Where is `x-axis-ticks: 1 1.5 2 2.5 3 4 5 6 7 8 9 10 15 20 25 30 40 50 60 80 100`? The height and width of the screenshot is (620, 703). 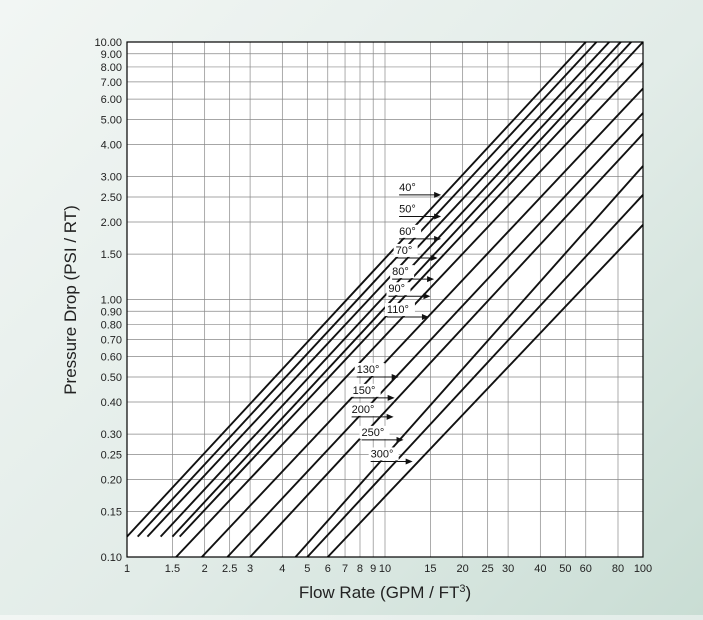
x-axis-ticks: 1 1.5 2 2.5 3 4 5 6 7 8 9 10 15 20 25 30 40 50 60 80 100 is located at coordinates (388, 569).